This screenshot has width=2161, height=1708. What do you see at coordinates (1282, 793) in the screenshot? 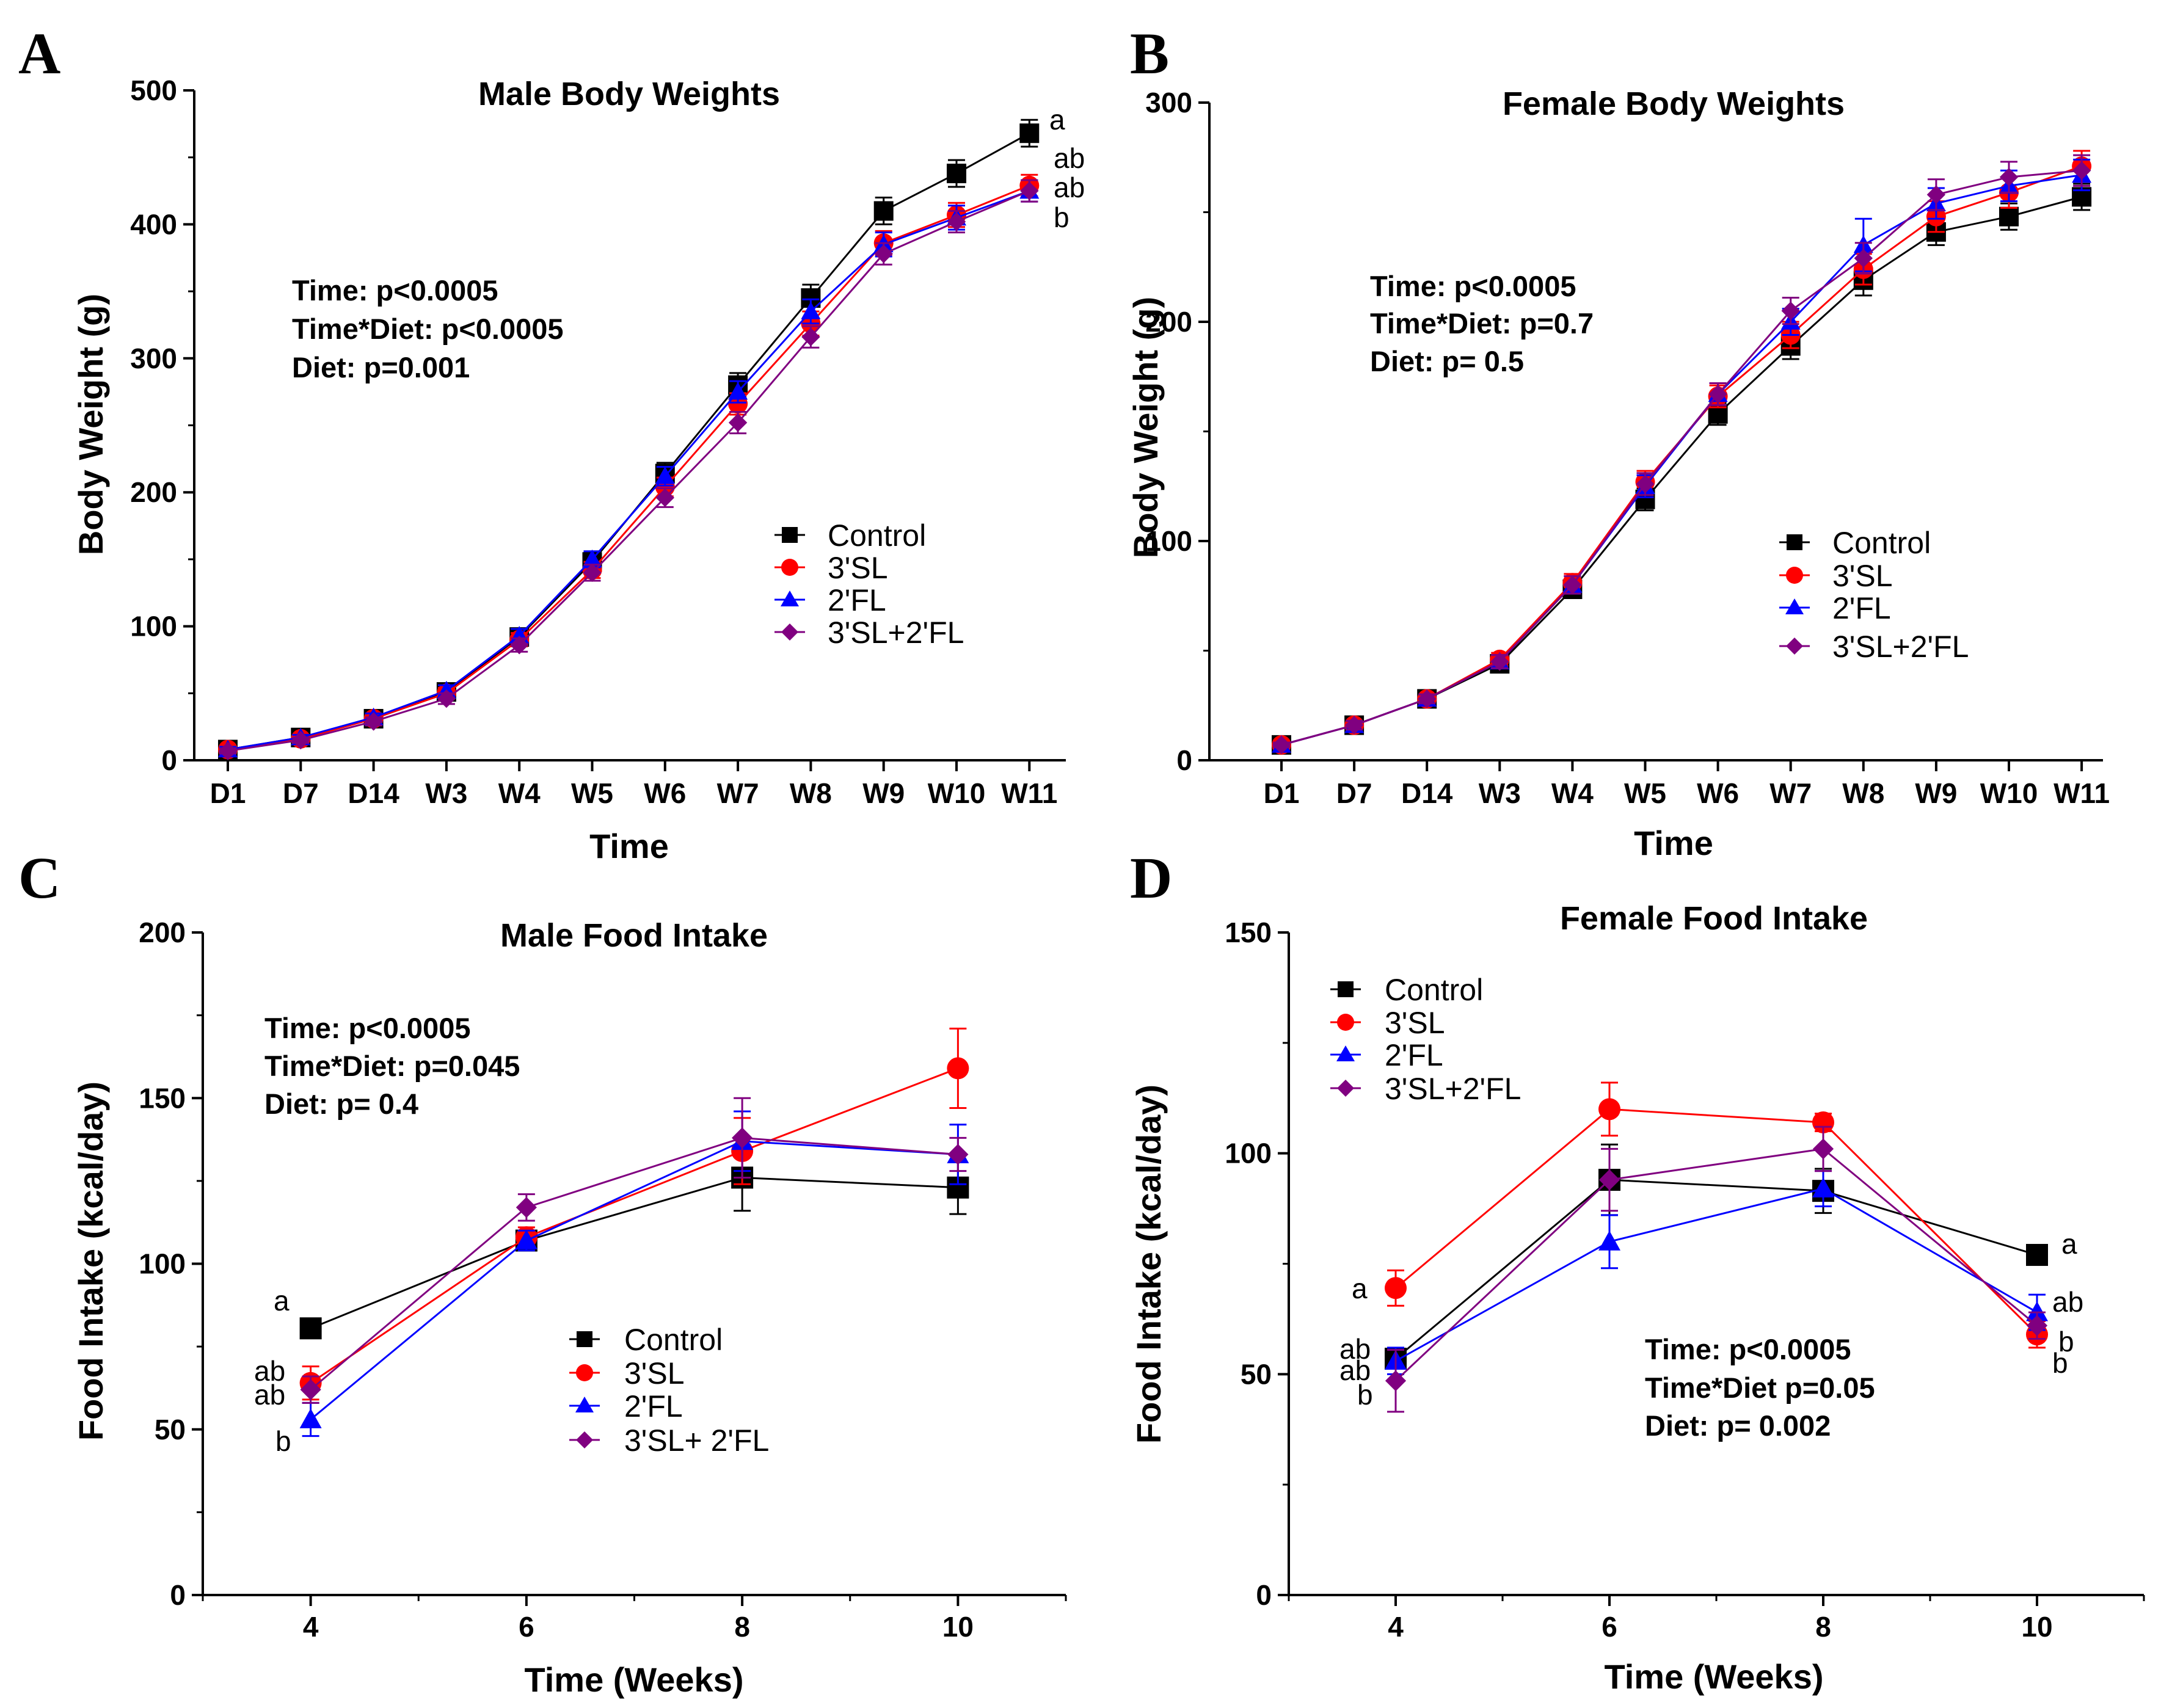
I see `x-tick-label: D1` at bounding box center [1282, 793].